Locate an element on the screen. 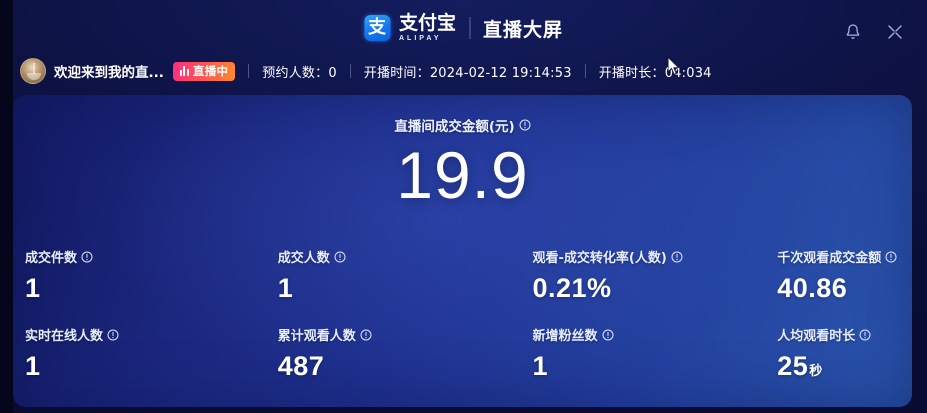  metric-value-number: 0.21% is located at coordinates (572, 288).